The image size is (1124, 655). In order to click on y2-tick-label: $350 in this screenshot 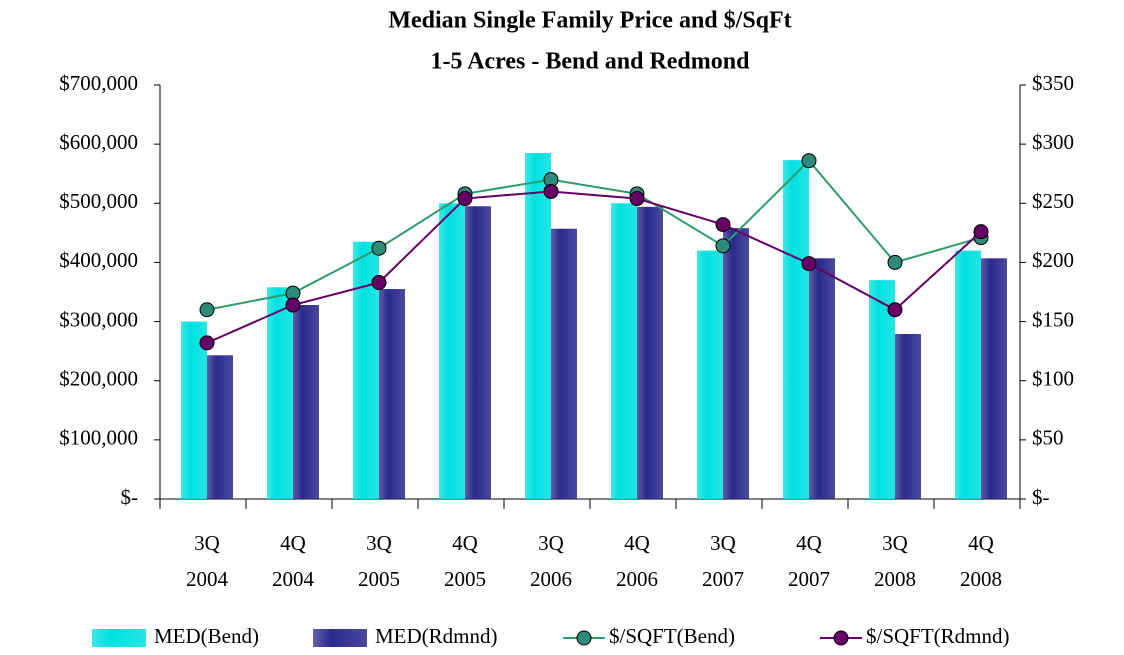, I will do `click(1053, 83)`.